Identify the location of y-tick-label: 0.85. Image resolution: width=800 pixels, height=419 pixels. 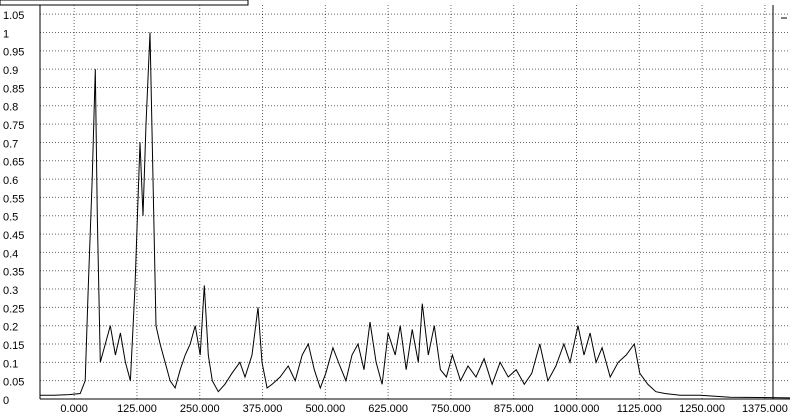
(13, 89).